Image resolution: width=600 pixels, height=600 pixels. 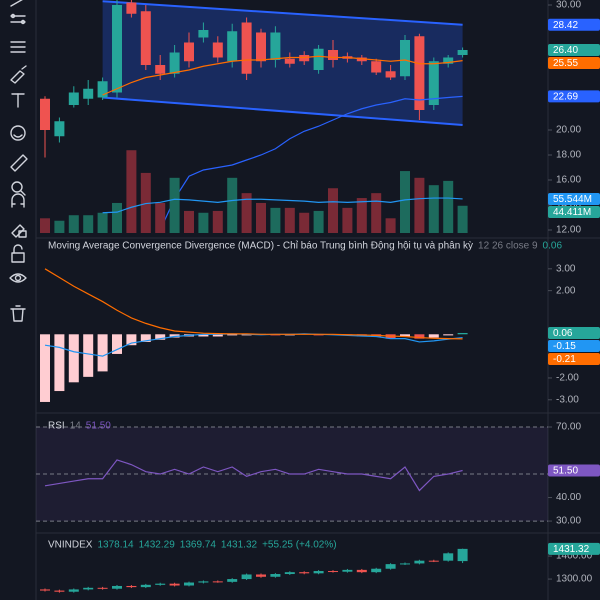 I want to click on channel-fill, so click(x=282, y=63).